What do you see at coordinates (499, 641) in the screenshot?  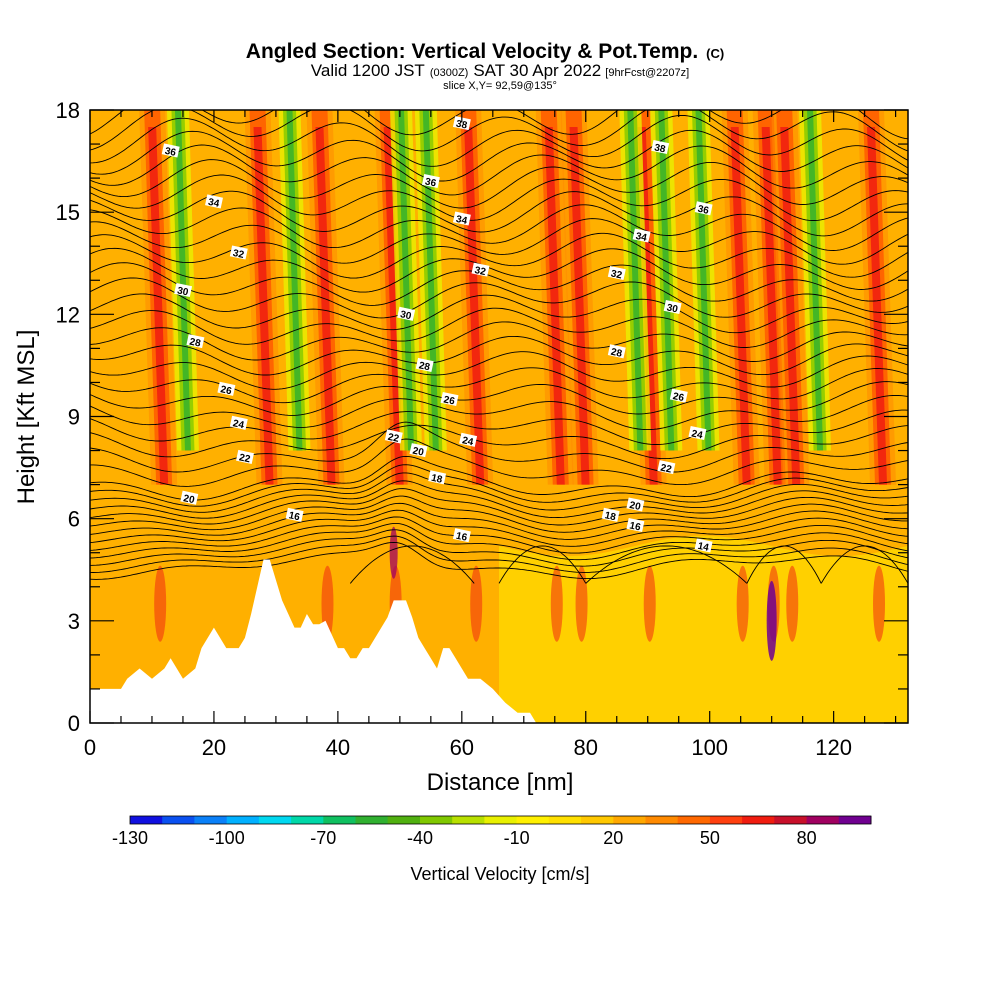 I see `terrain-mask` at bounding box center [499, 641].